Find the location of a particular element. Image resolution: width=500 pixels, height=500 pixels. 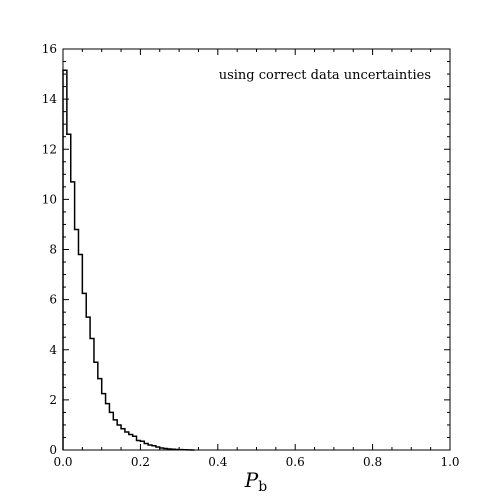

y-tick-label: 4 is located at coordinates (53, 350).